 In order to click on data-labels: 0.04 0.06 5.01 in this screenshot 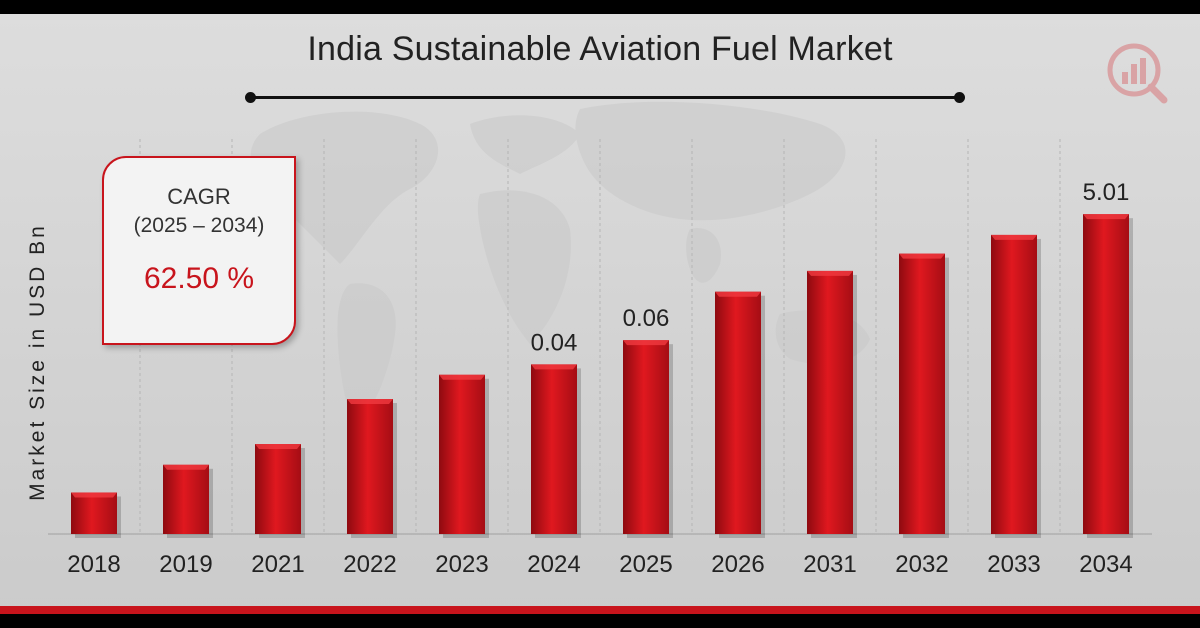, I will do `click(830, 267)`.